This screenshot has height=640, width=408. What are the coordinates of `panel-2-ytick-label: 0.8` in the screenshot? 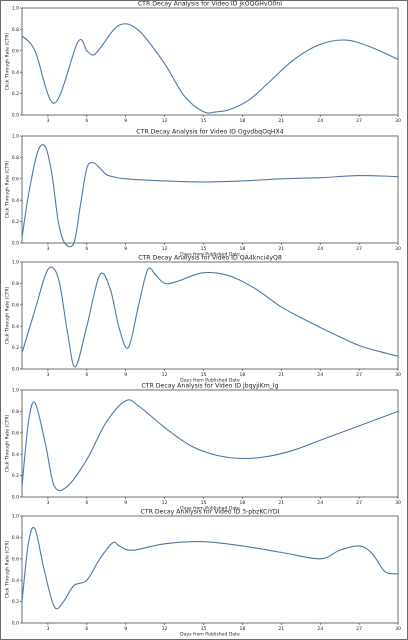 It's located at (15, 158).